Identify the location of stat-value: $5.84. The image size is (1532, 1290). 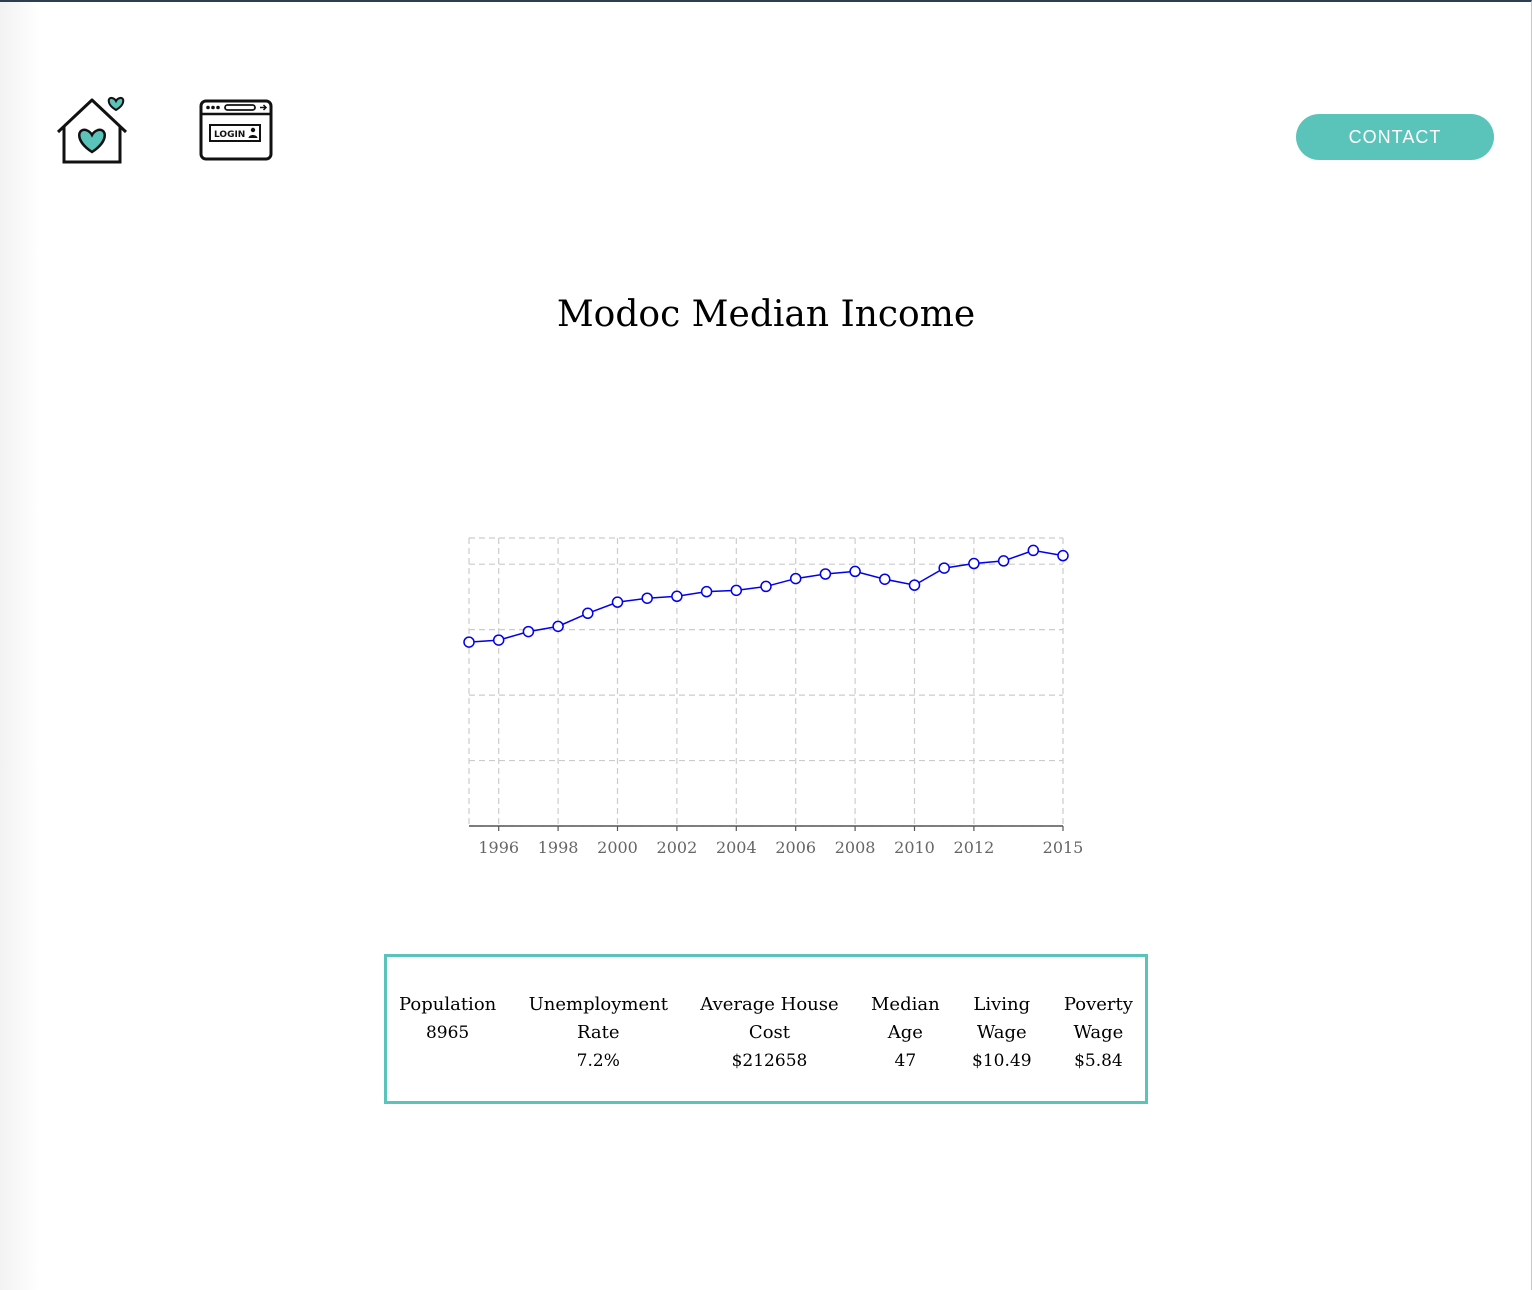
(1098, 1061).